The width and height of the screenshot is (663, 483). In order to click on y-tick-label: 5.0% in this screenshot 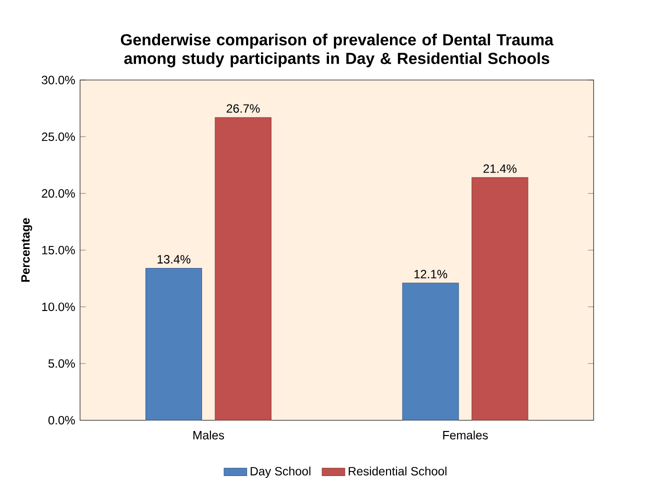, I will do `click(61, 363)`.